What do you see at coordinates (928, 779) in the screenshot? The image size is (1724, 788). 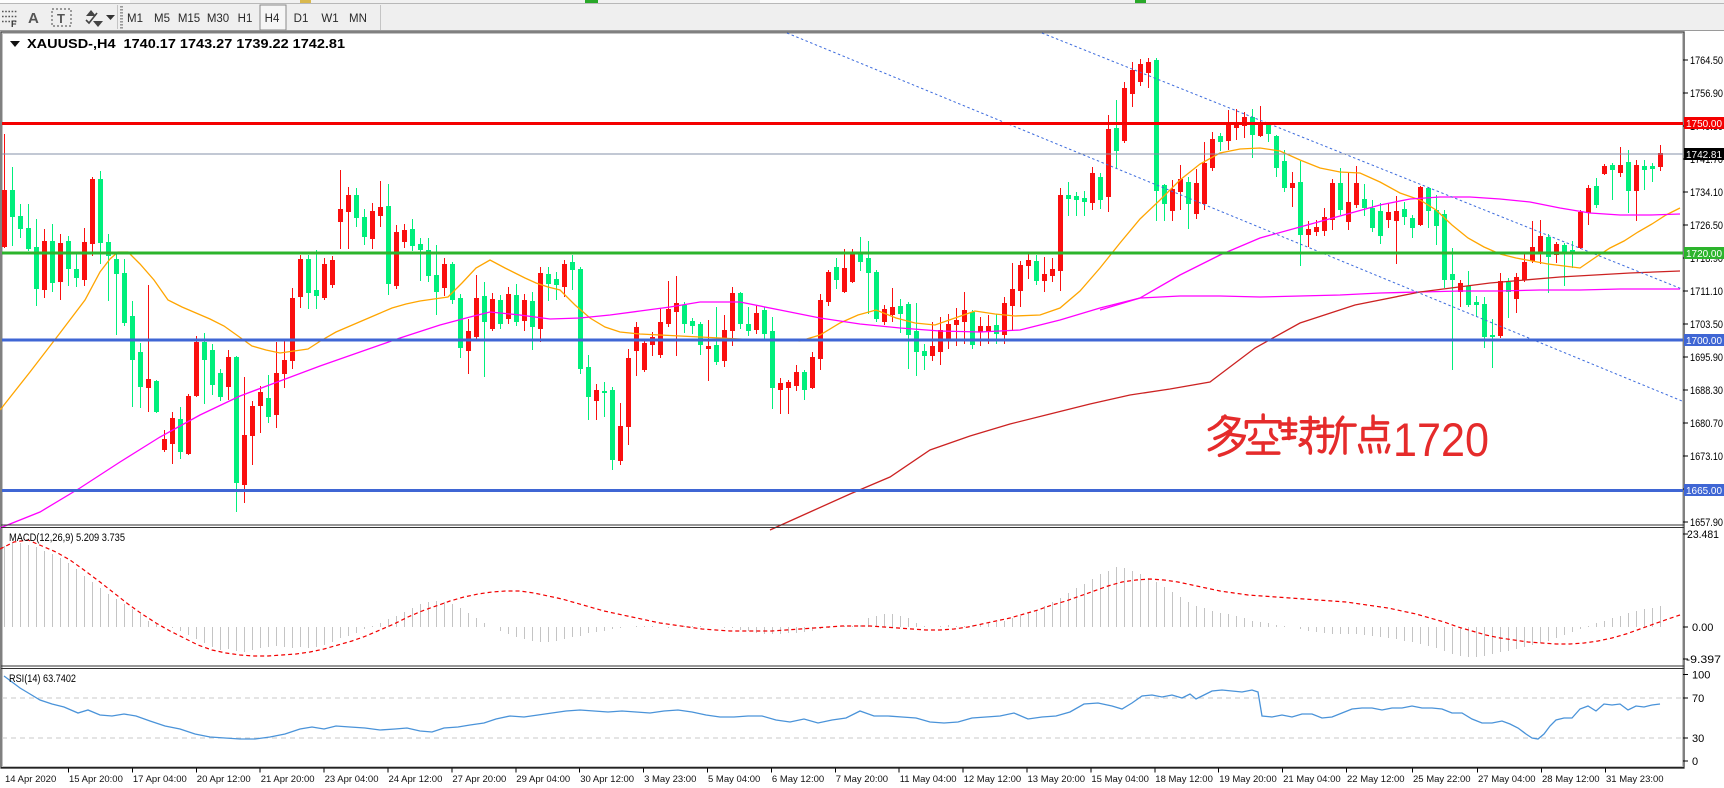 I see `svg-text: 11 May 04:00` at bounding box center [928, 779].